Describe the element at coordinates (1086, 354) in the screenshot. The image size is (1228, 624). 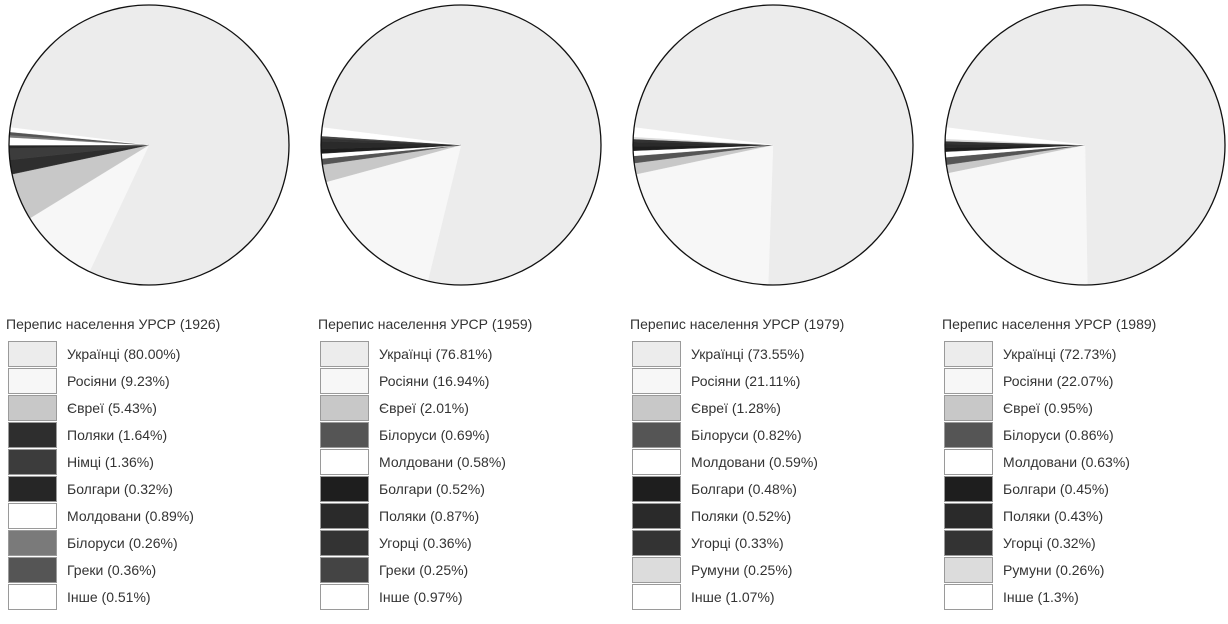
I see `legend-item: Українці (72.73%)` at that location.